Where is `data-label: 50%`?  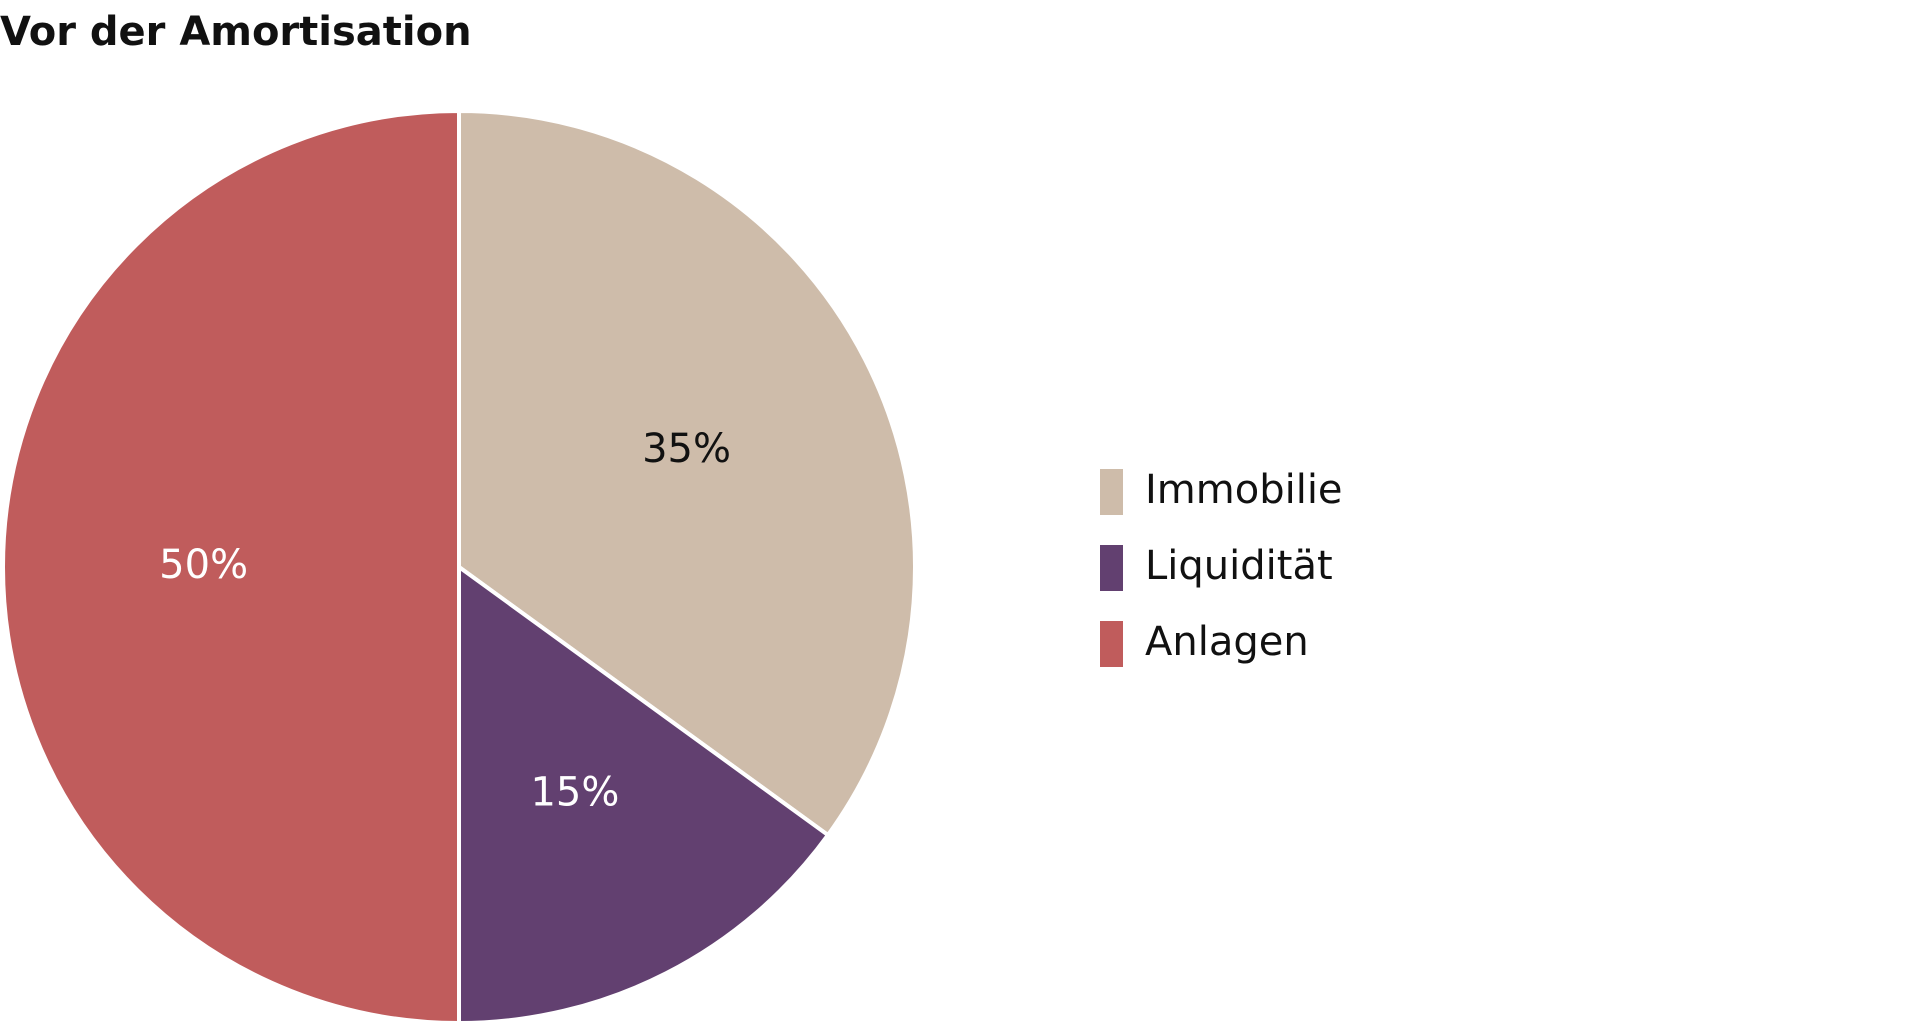 data-label: 50% is located at coordinates (203, 565).